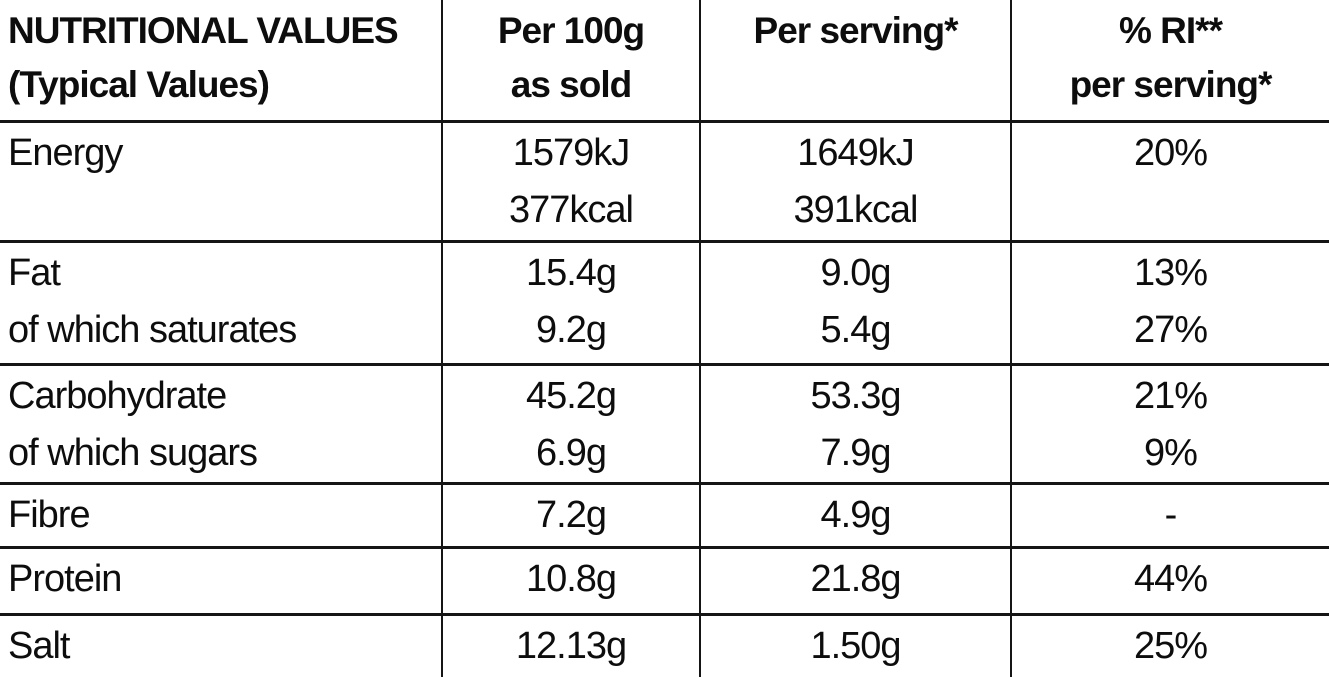 This screenshot has height=677, width=1329. I want to click on value-grams: 12.13g, so click(571, 645).